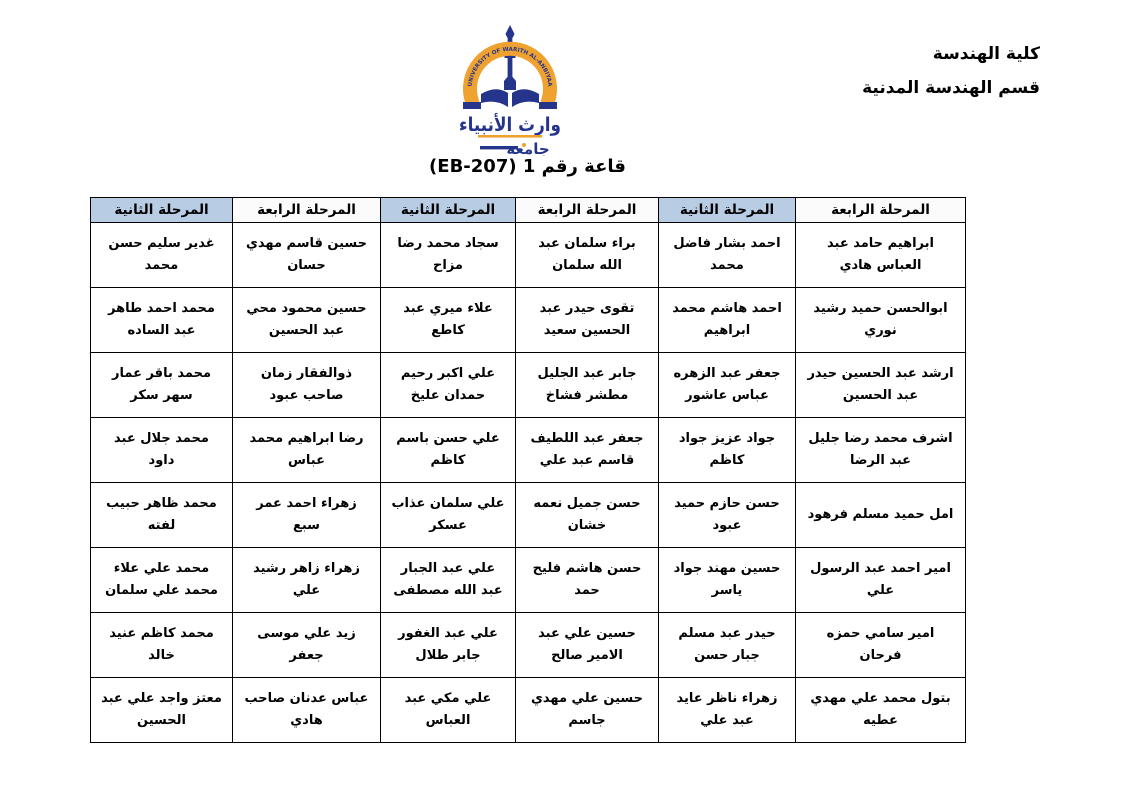 This screenshot has height=794, width=1123. What do you see at coordinates (527, 148) in the screenshot?
I see `logo-university-word: جامعة` at bounding box center [527, 148].